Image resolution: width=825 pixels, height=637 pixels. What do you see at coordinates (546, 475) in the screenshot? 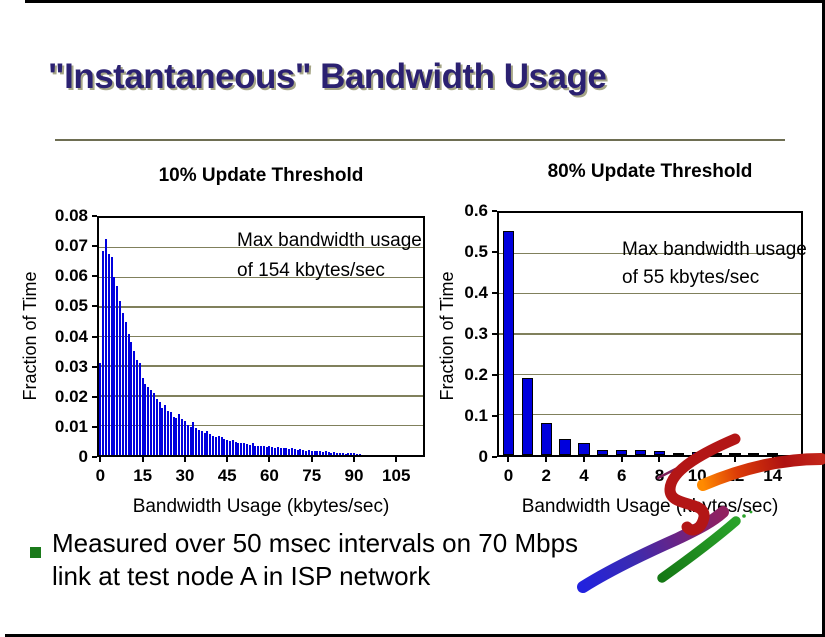
I see `x-tick-label: 2` at bounding box center [546, 475].